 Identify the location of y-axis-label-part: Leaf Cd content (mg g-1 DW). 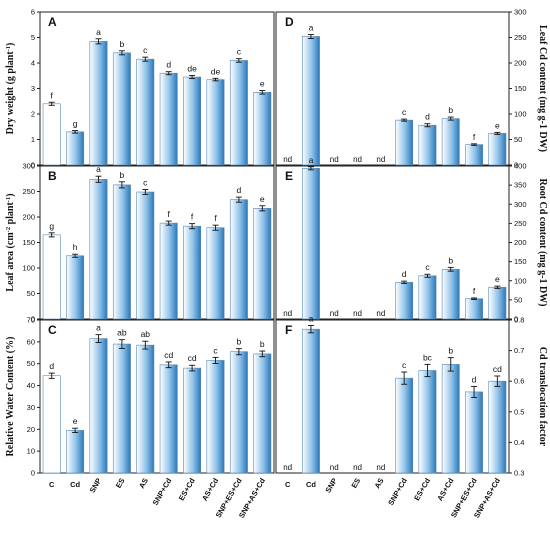
(542, 88).